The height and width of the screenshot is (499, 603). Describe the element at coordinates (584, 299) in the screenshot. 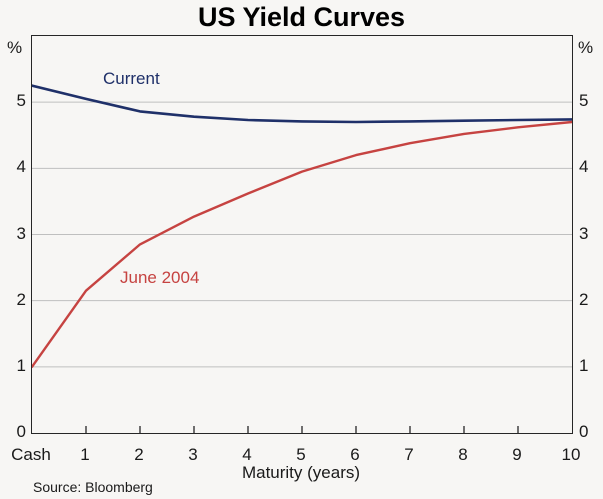

I see `y-axis-label-right-2: 2` at that location.